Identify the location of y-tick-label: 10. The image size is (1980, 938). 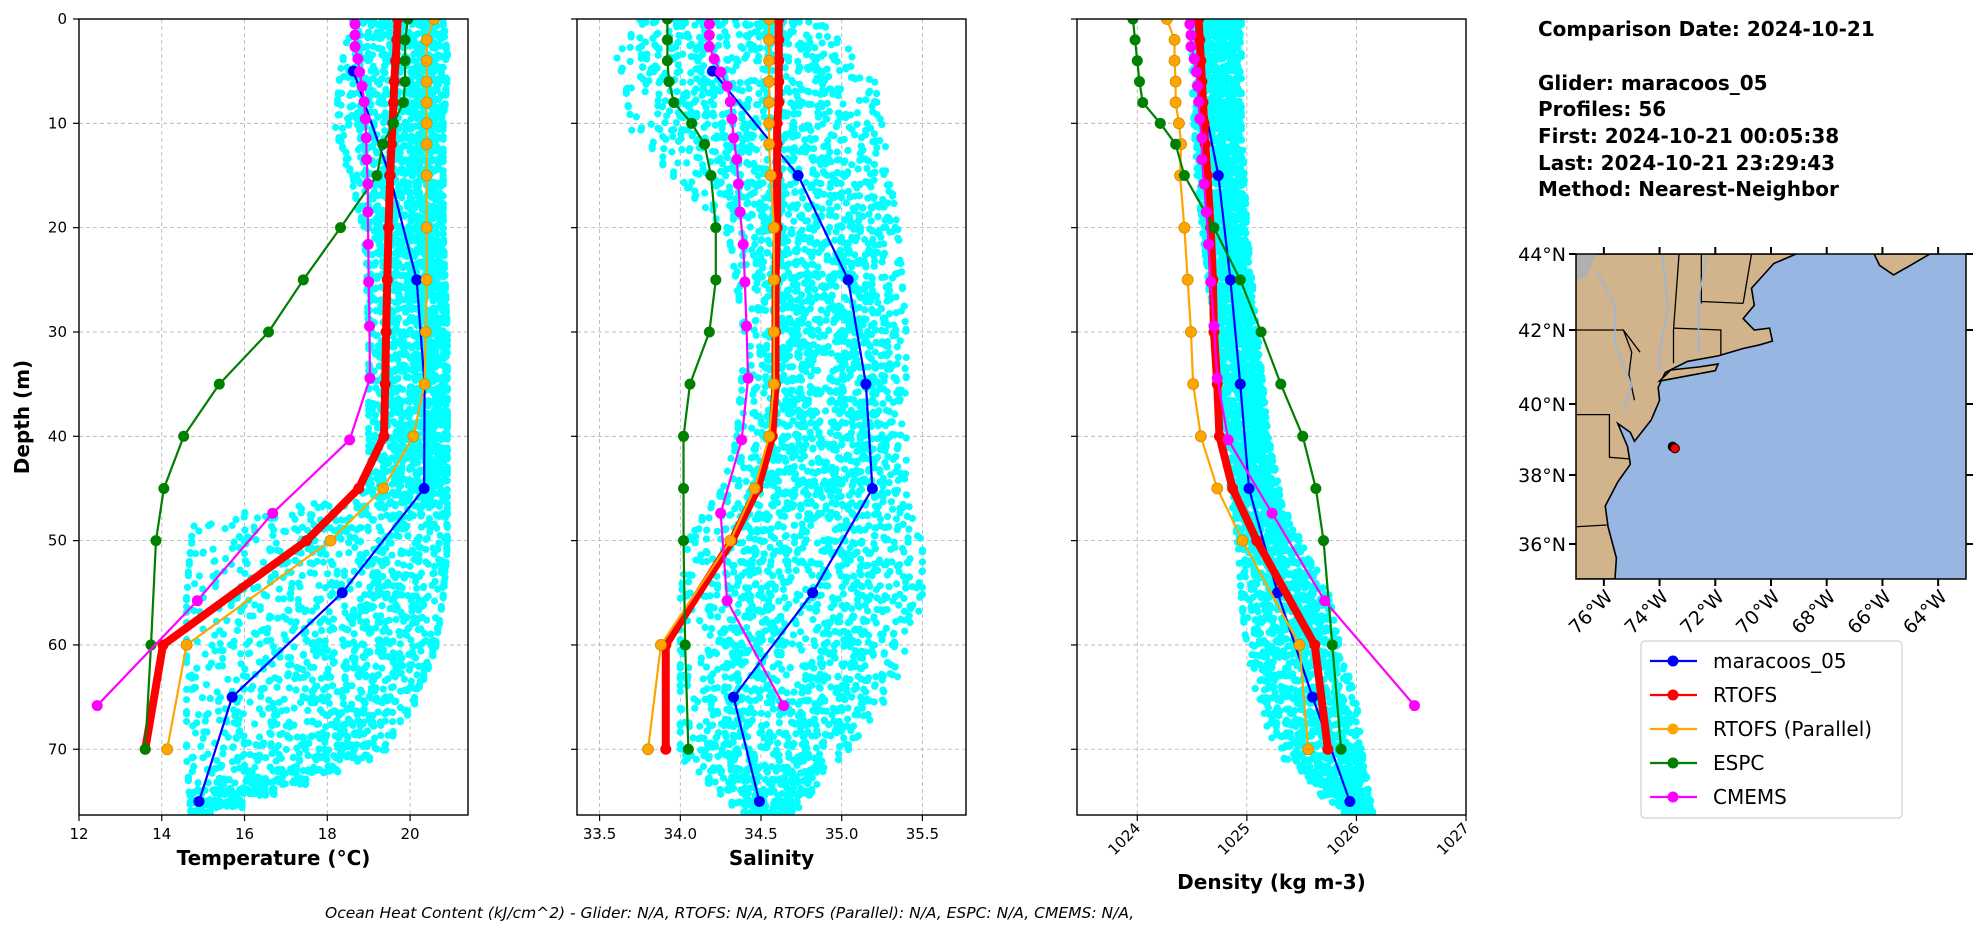
(57, 123).